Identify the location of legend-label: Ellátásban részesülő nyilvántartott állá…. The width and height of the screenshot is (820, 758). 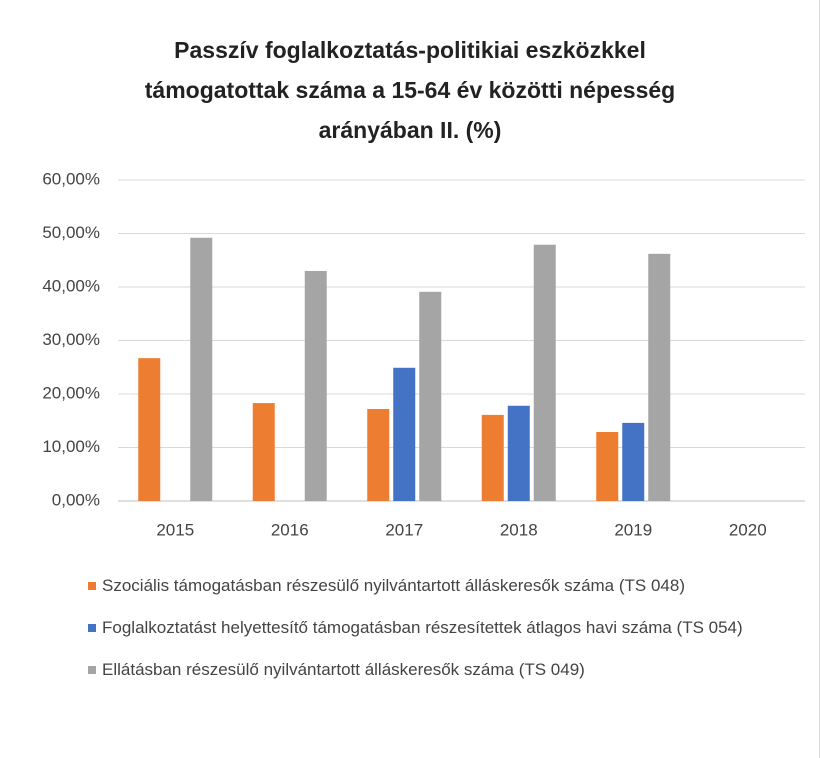
(343, 669).